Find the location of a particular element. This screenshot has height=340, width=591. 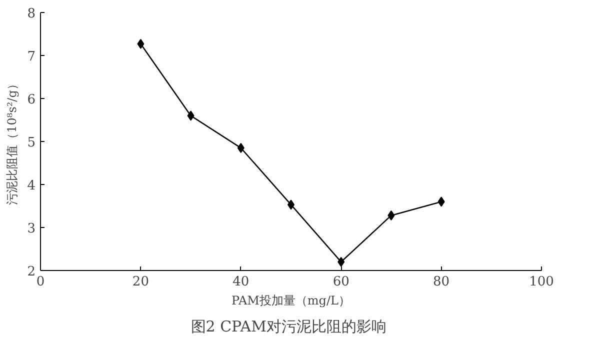

y-tick-label: 6 is located at coordinates (31, 100).